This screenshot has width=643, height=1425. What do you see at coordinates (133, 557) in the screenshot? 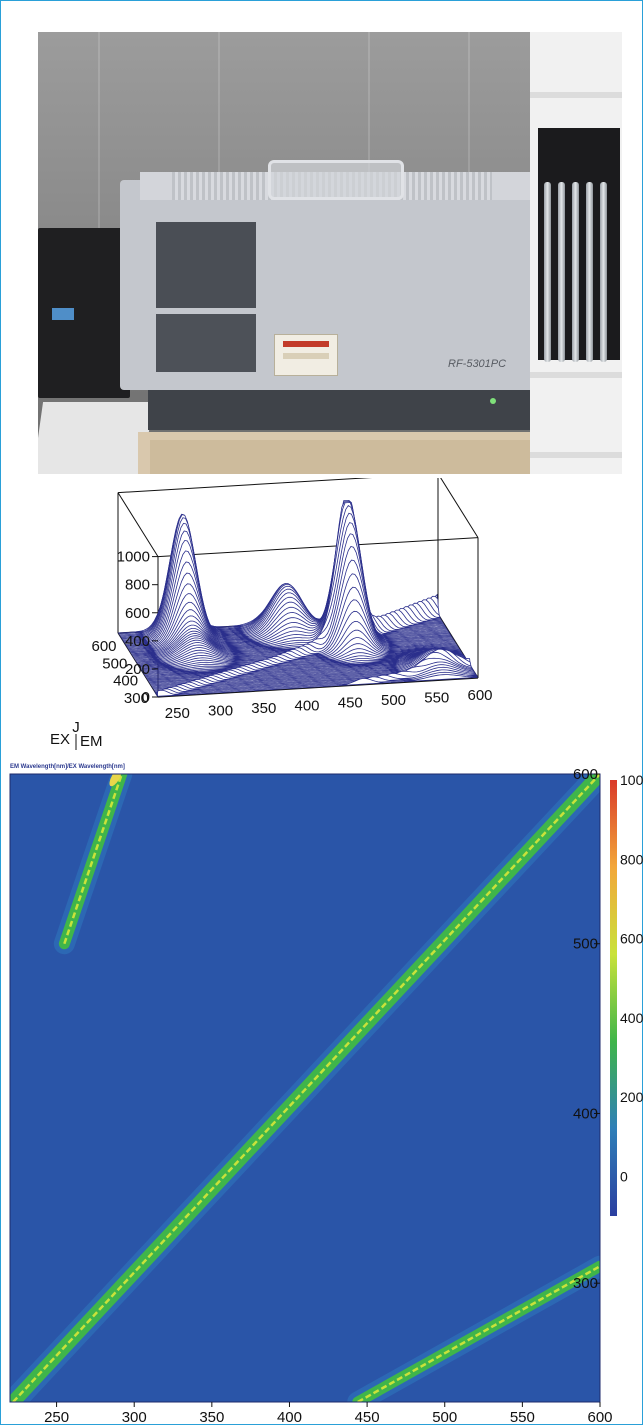
I see `z-tick-label: 1000` at bounding box center [133, 557].